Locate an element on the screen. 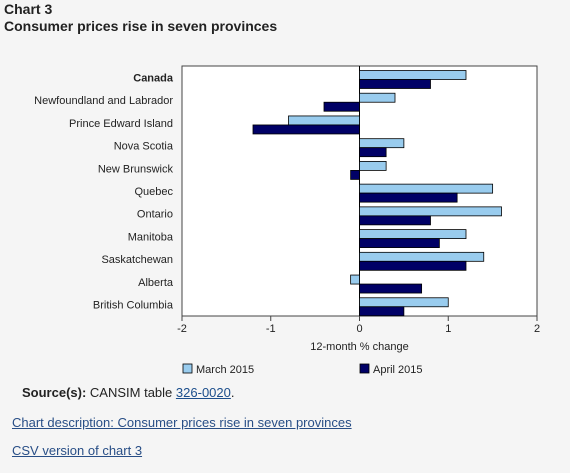 The height and width of the screenshot is (473, 570). legend-swatch-march-2015 is located at coordinates (187, 368).